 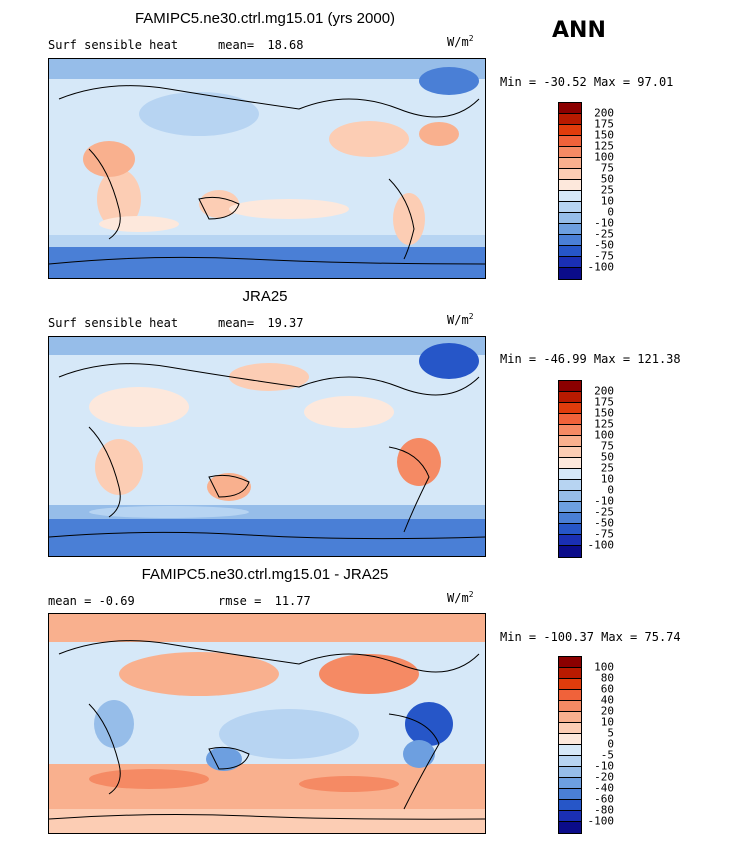 I want to click on panel-3-colorbar, so click(x=570, y=745).